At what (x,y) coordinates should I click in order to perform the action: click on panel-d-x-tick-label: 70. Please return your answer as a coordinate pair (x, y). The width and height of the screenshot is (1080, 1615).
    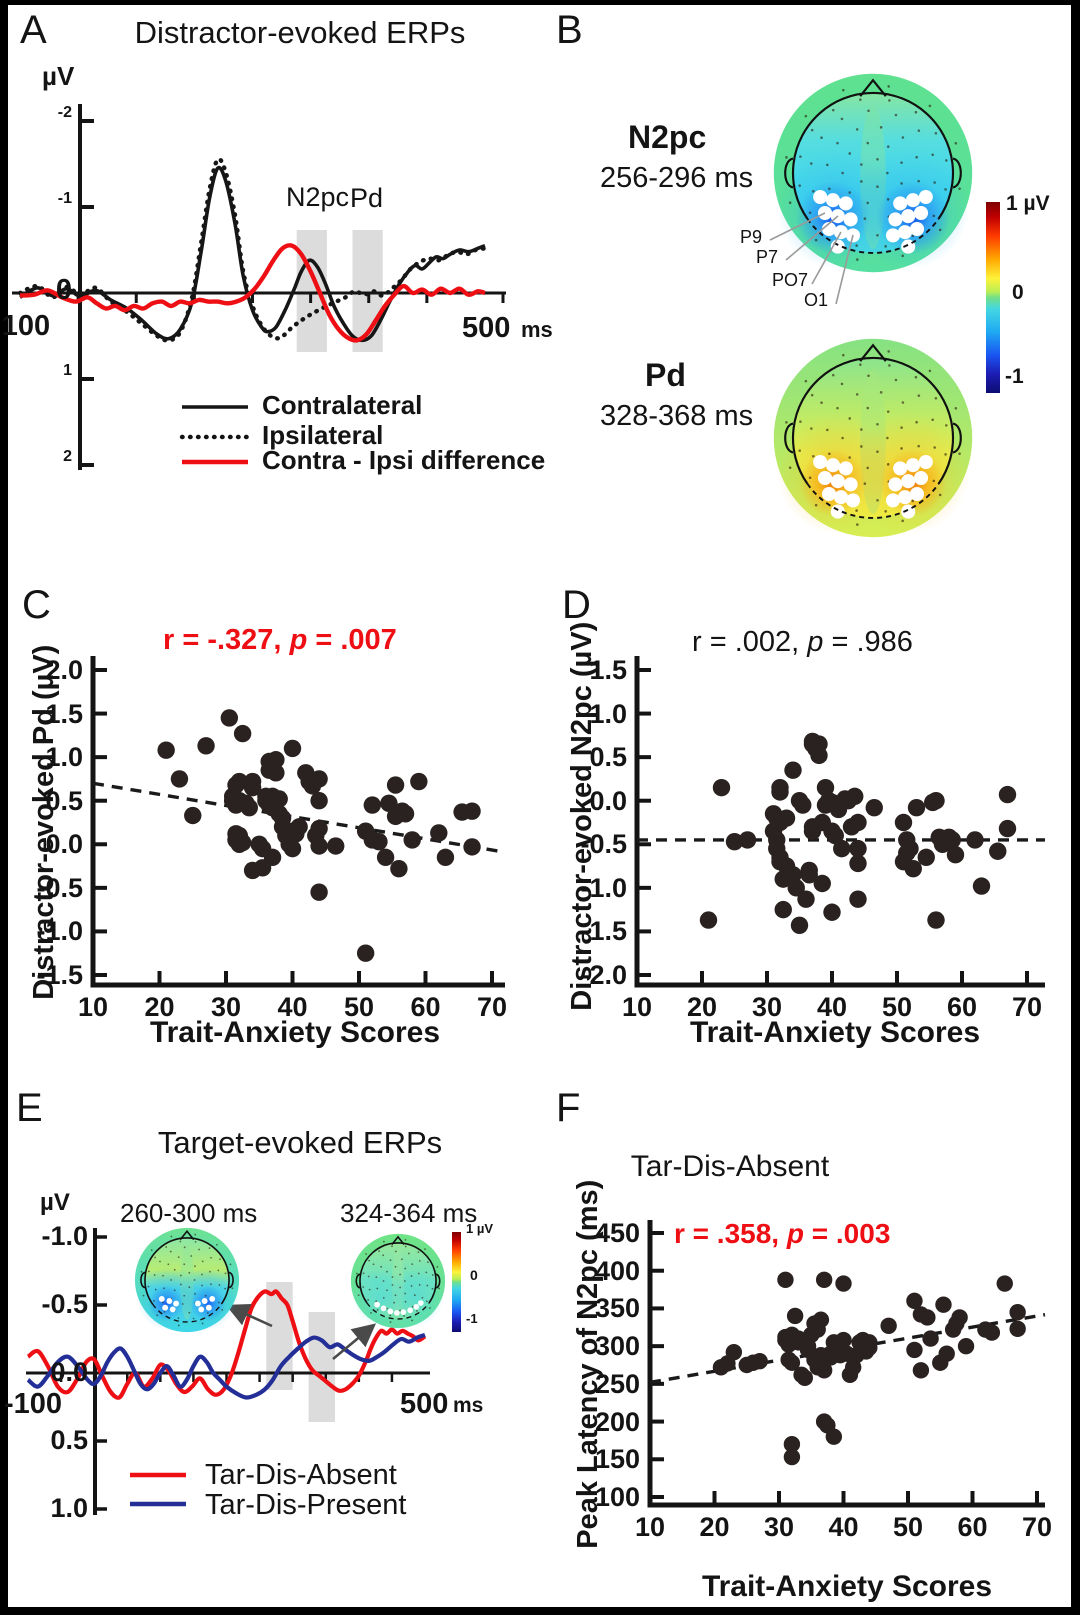
    Looking at the image, I should click on (1027, 1007).